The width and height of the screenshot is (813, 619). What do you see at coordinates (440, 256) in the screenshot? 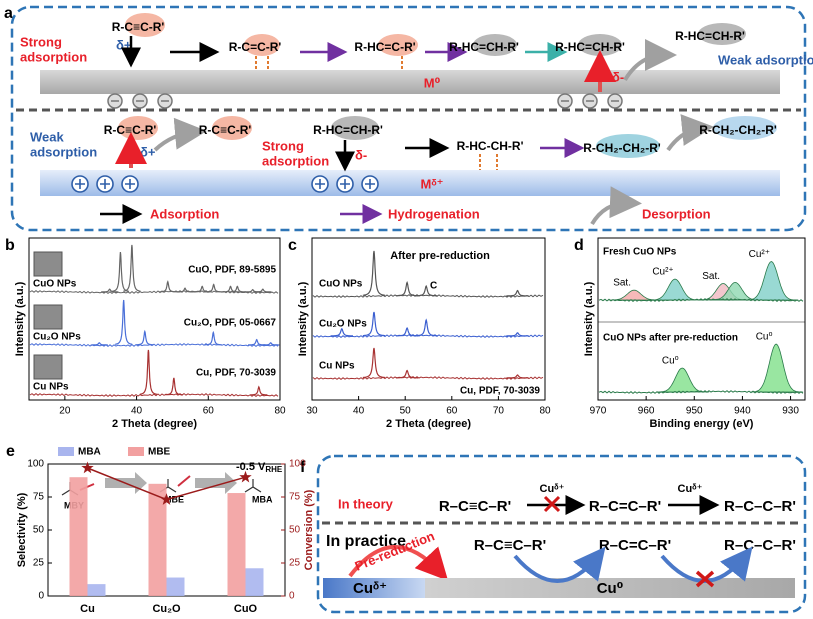
I see `annotation: After pre-reduction` at bounding box center [440, 256].